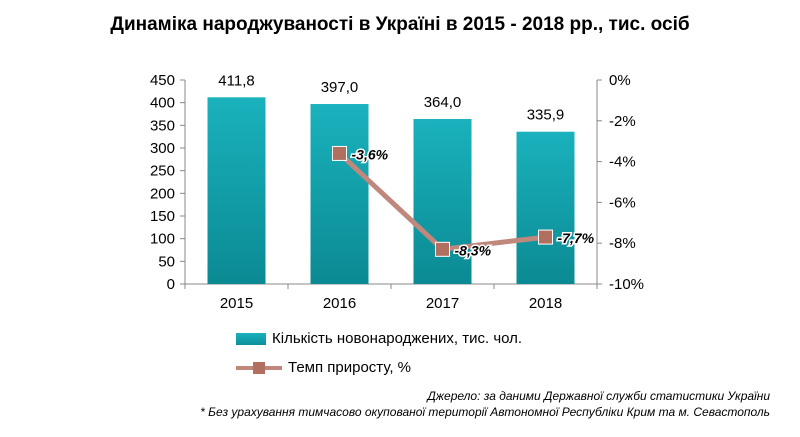  Describe the element at coordinates (622, 162) in the screenshot. I see `y-axis-right-tick-label: -4%` at that location.